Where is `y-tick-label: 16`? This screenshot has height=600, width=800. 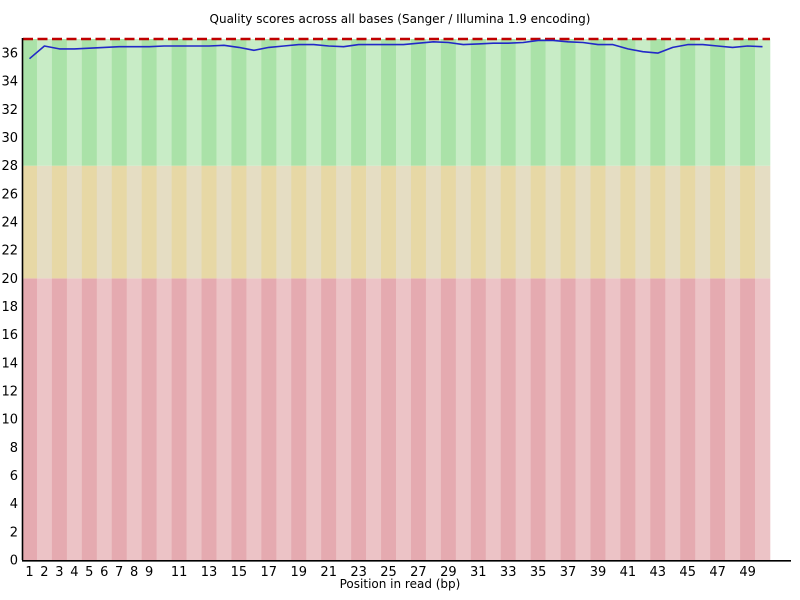
y-tick-label: 16 is located at coordinates (9, 335).